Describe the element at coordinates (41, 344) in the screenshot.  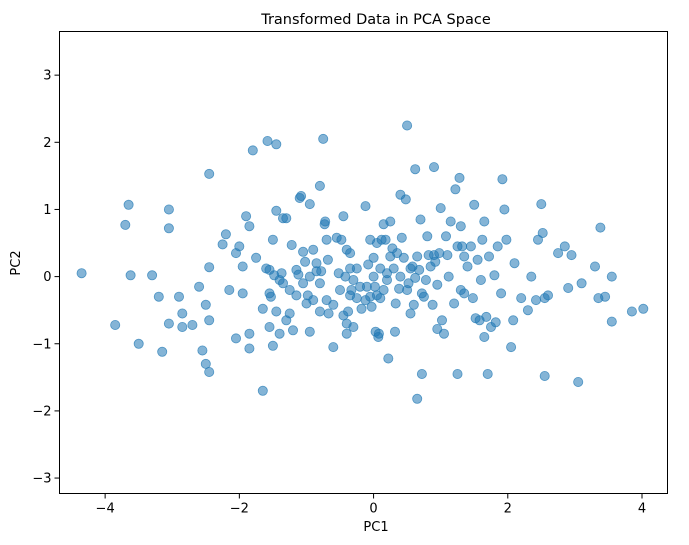
I see `y-tick-label: −1` at that location.